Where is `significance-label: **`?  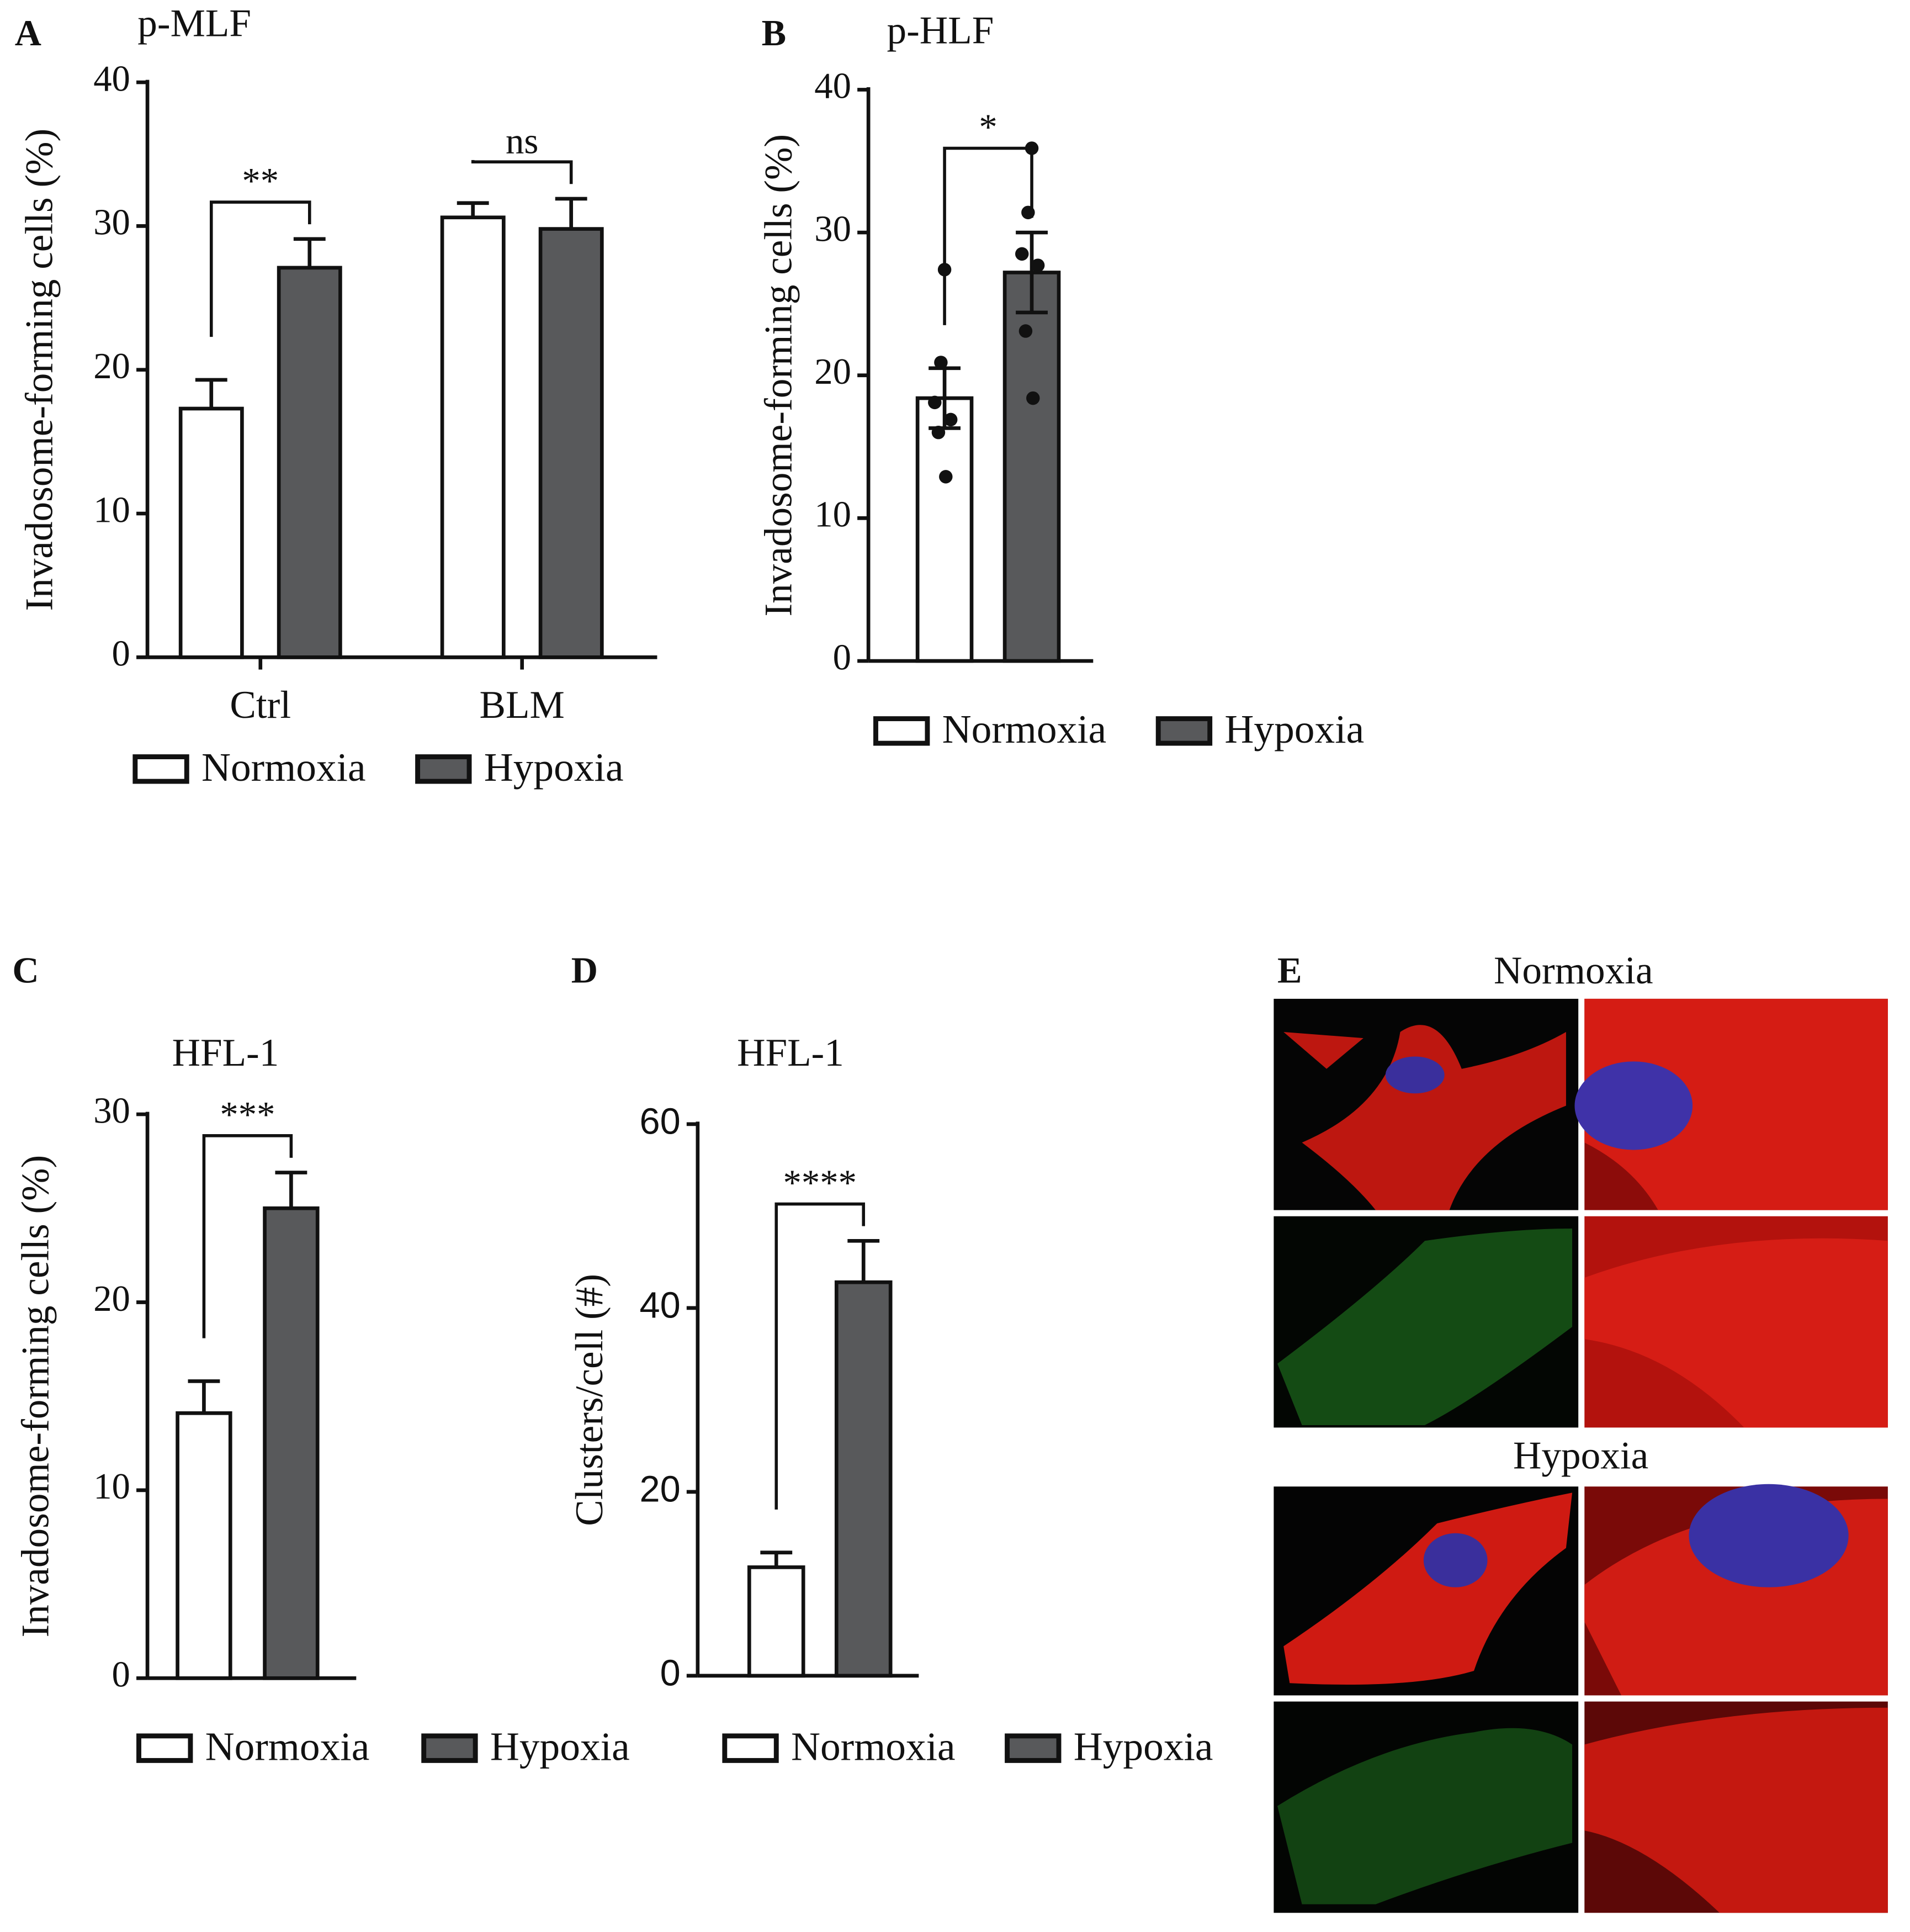
significance-label: ** is located at coordinates (260, 181).